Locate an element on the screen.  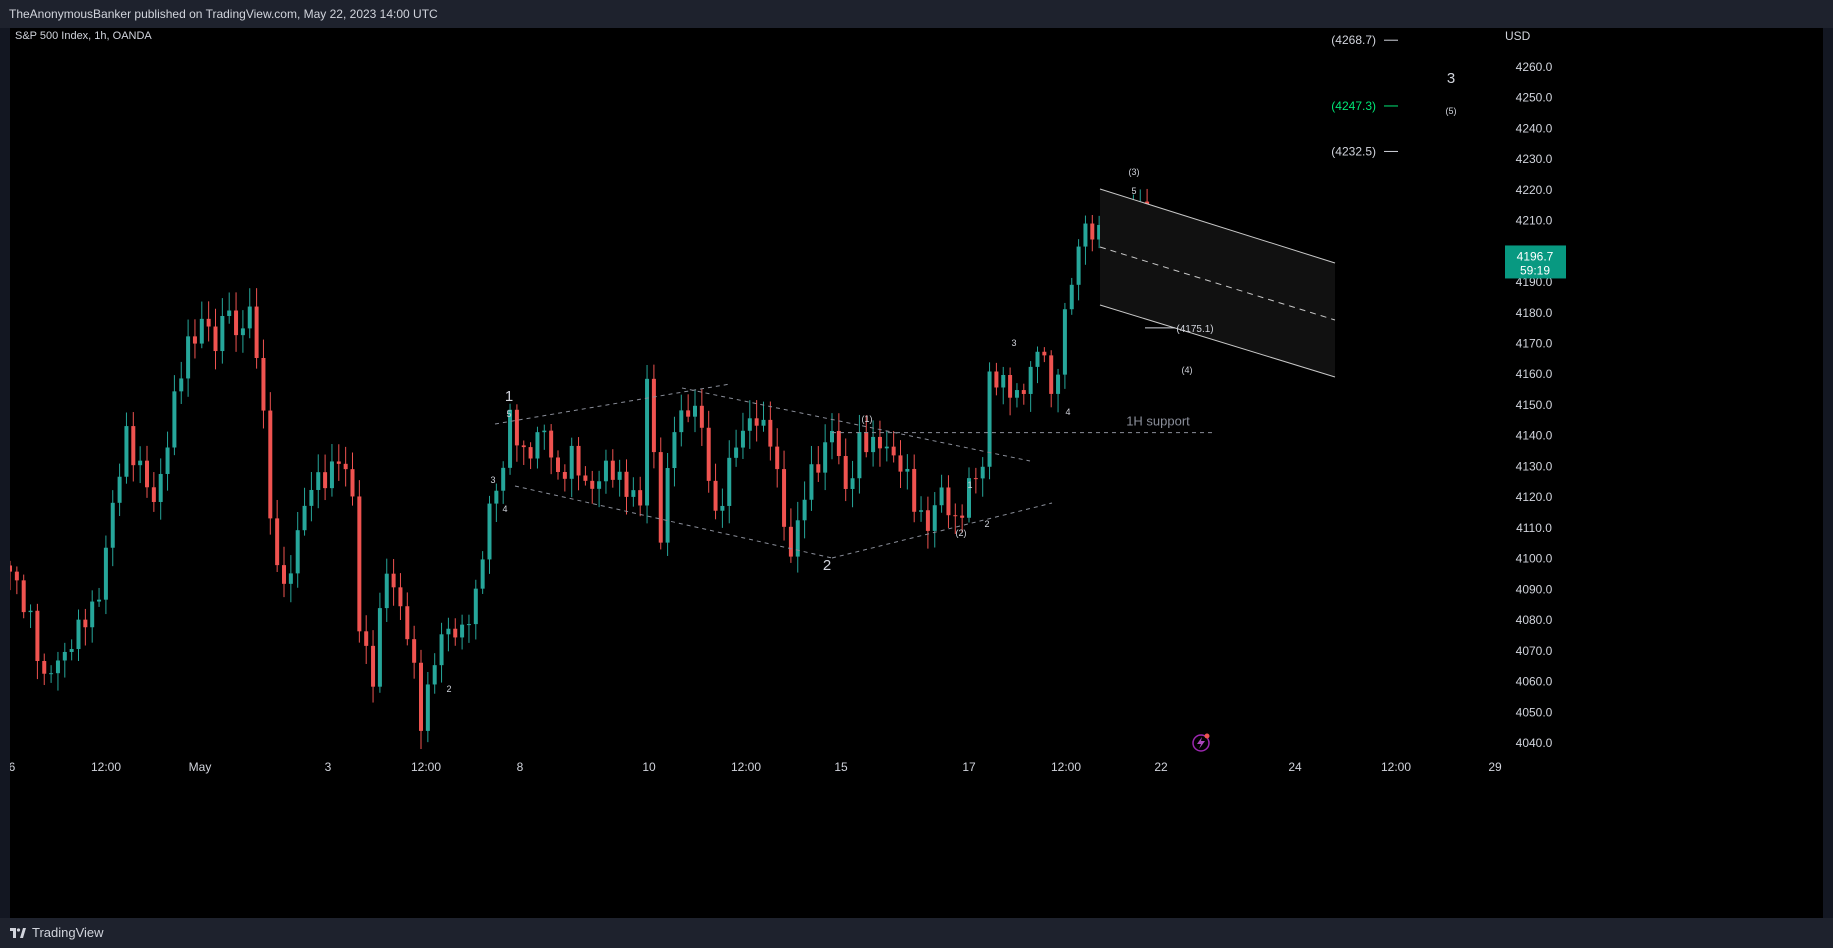
last-price-tag: 4196.759:19 is located at coordinates (1535, 262).